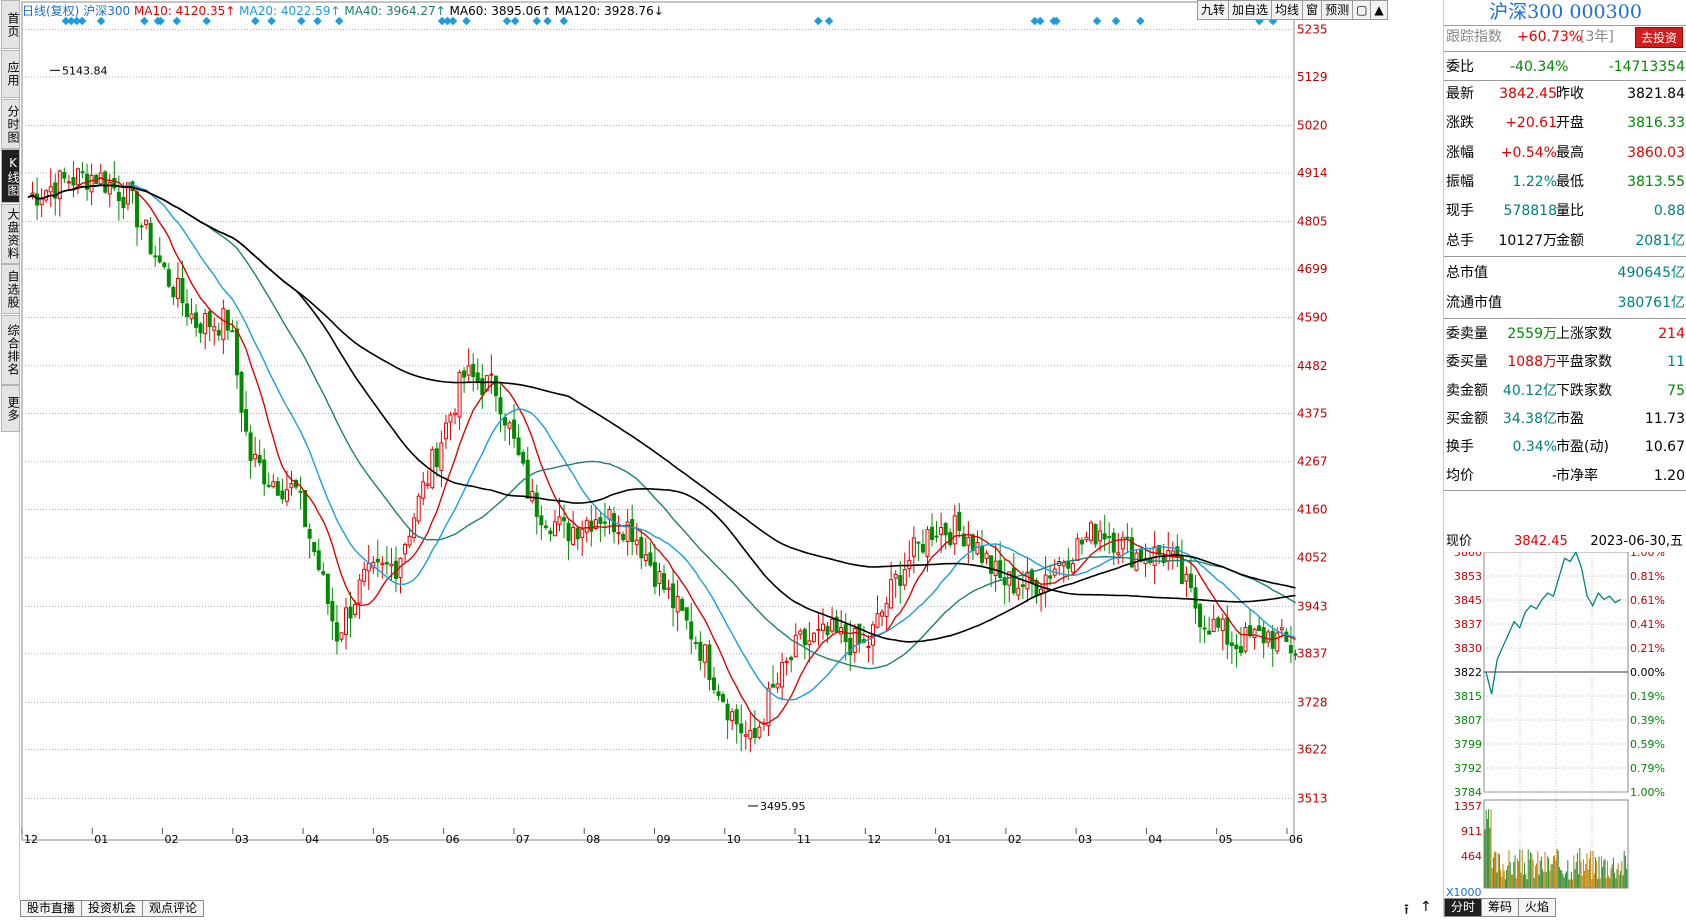 Image resolution: width=1686 pixels, height=923 pixels. Describe the element at coordinates (1565, 334) in the screenshot. I see `stat-row: 委卖量 2559万 上涨家数 214` at that location.